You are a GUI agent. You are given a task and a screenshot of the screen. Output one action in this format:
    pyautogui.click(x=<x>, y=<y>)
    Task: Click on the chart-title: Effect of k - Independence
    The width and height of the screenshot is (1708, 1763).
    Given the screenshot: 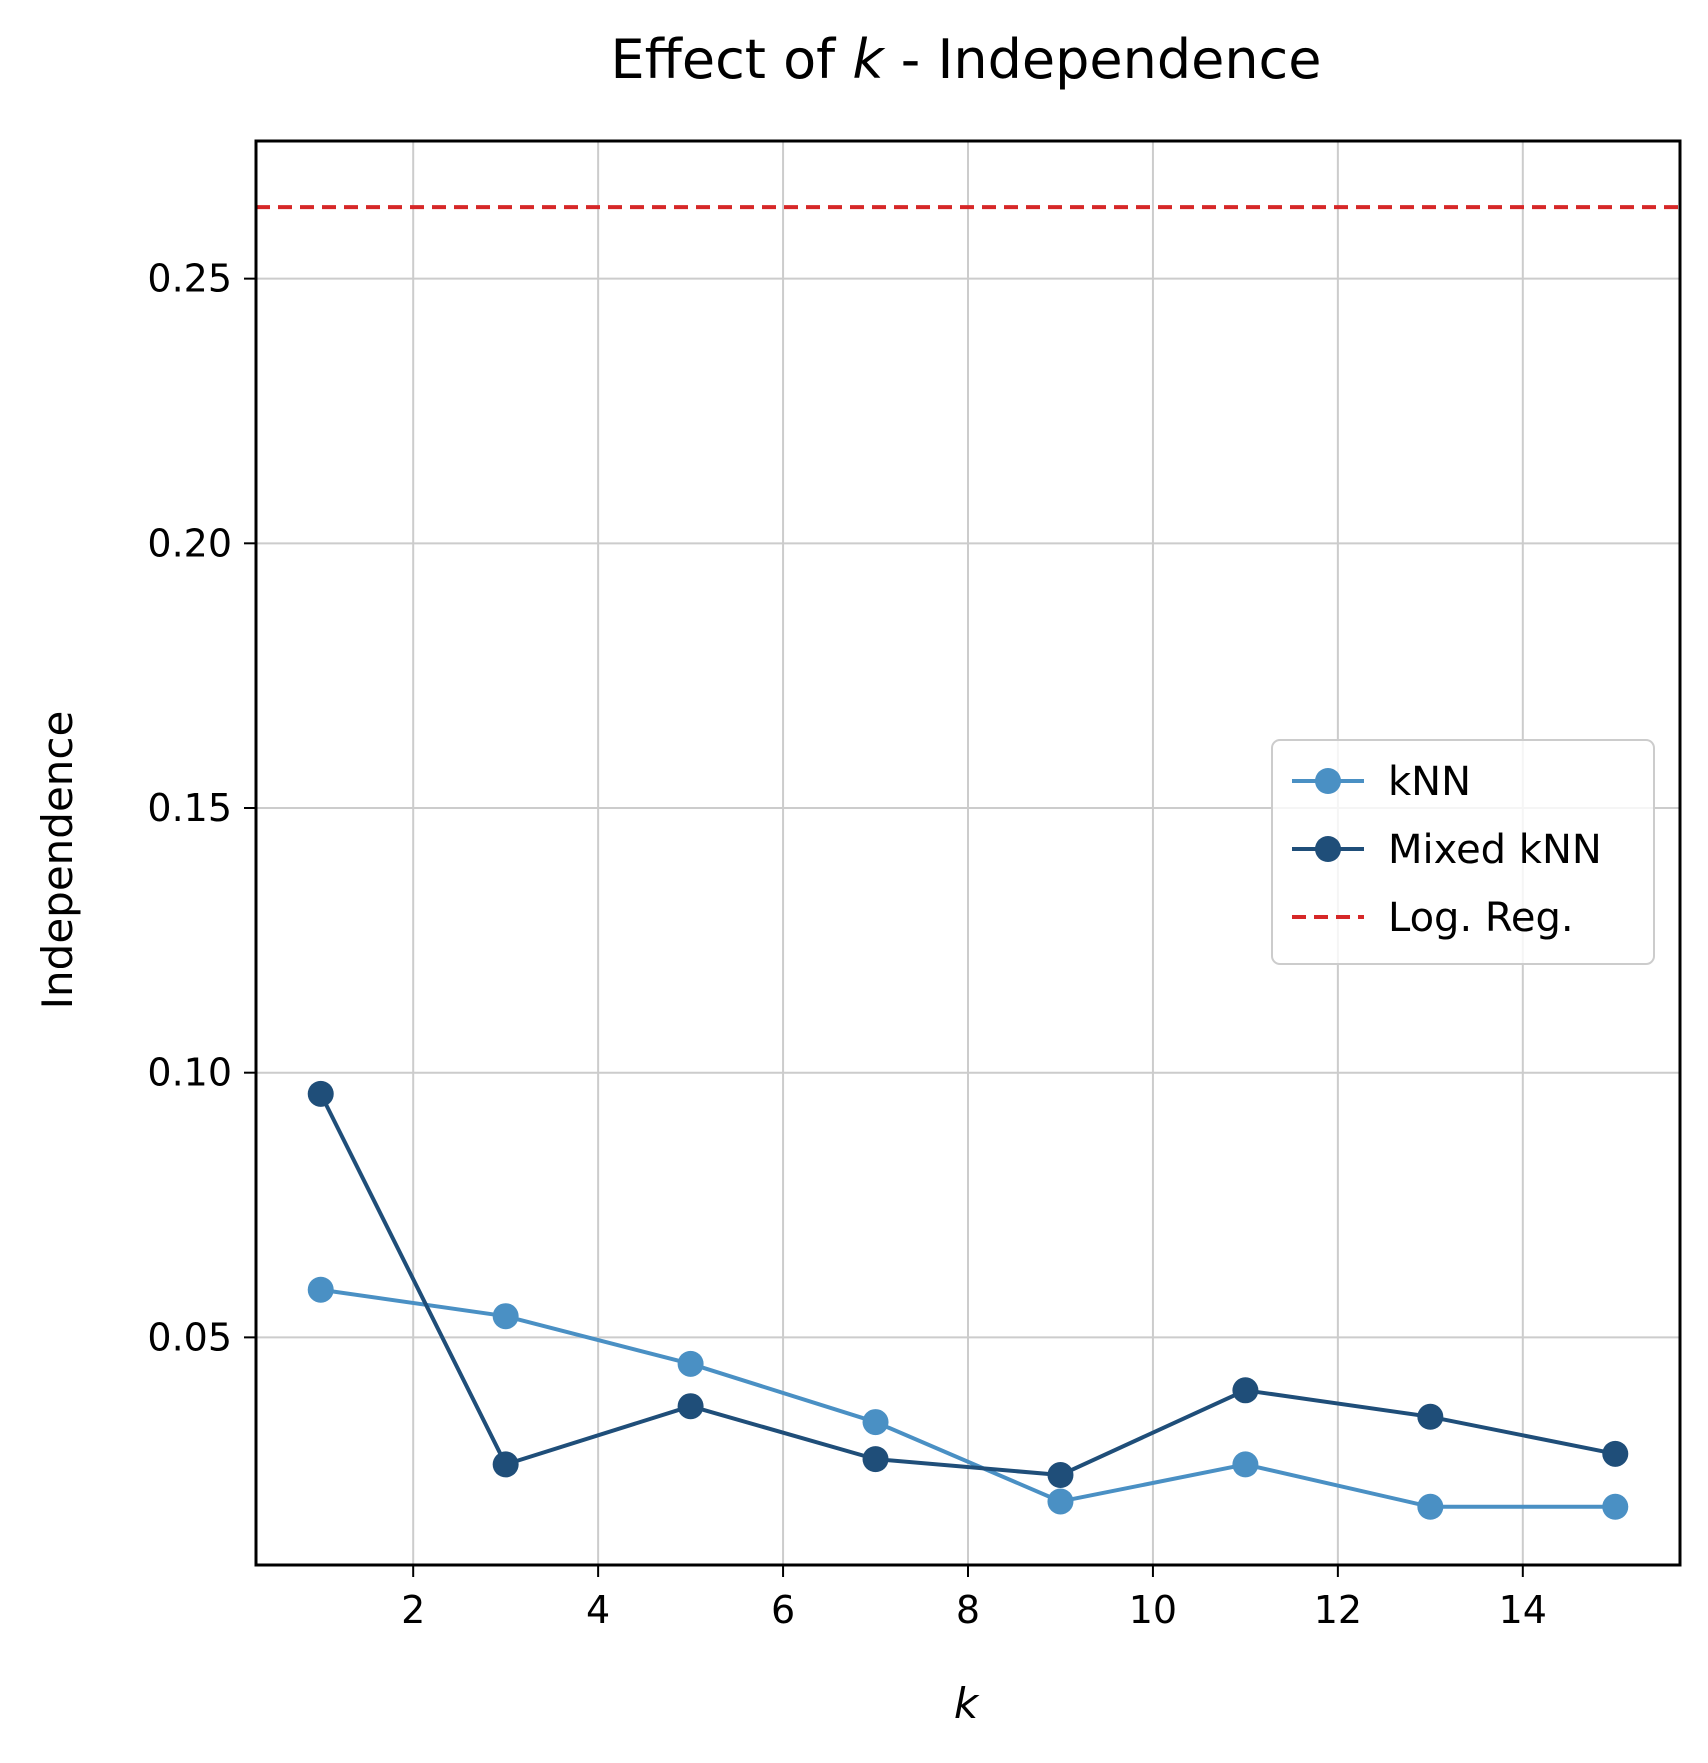 What is the action you would take?
    pyautogui.click(x=966, y=59)
    